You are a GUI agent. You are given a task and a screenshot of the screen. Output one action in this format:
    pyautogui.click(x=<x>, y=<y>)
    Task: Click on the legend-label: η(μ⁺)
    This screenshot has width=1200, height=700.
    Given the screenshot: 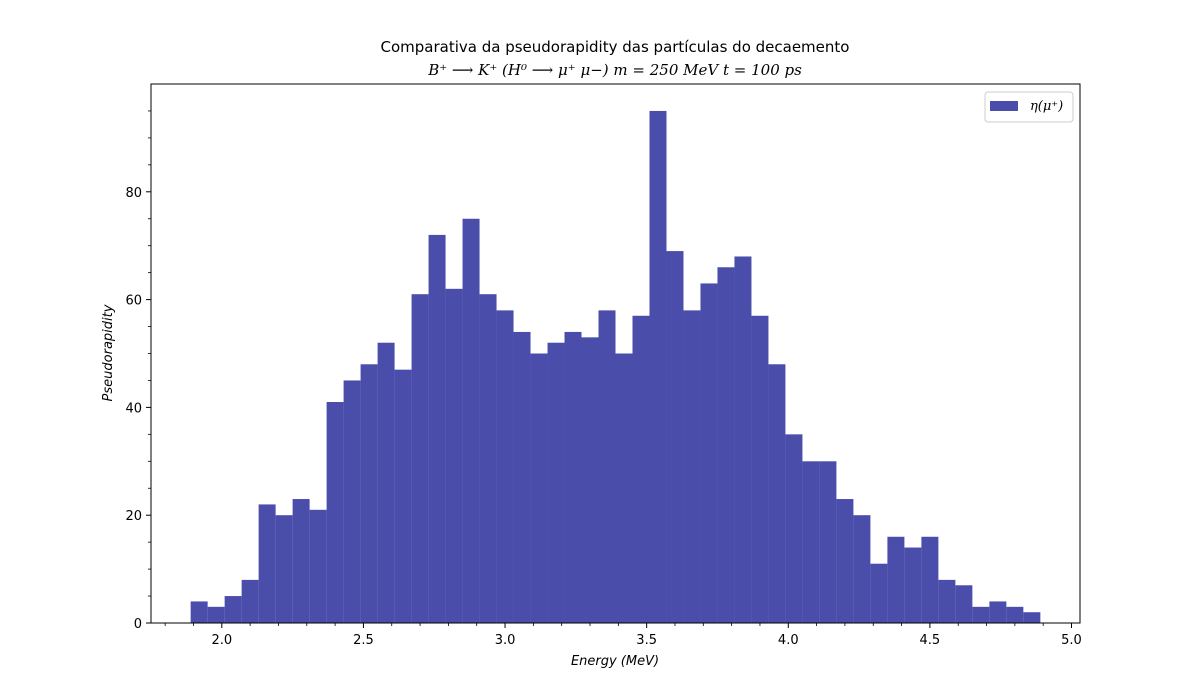 What is the action you would take?
    pyautogui.click(x=1046, y=106)
    